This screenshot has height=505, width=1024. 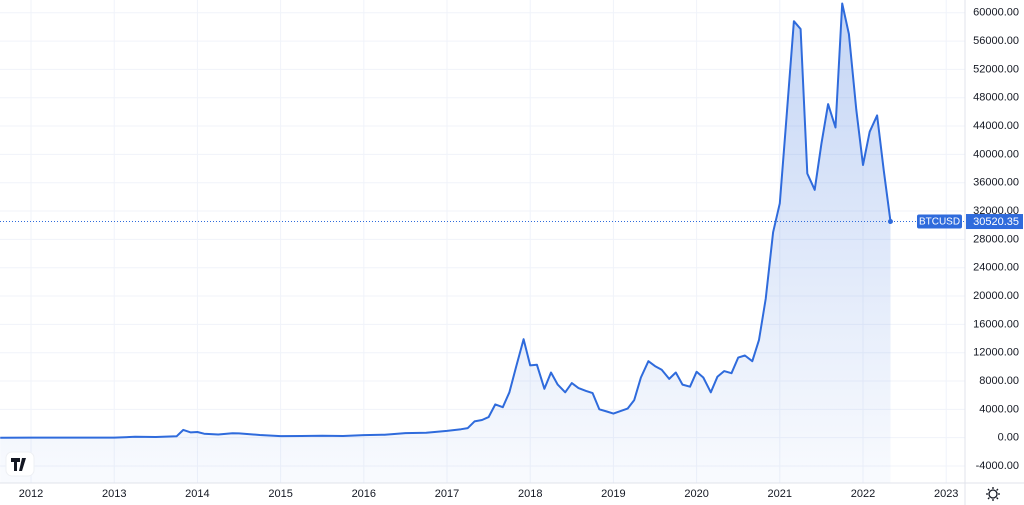 What do you see at coordinates (863, 494) in the screenshot?
I see `x-tick-label: 2022` at bounding box center [863, 494].